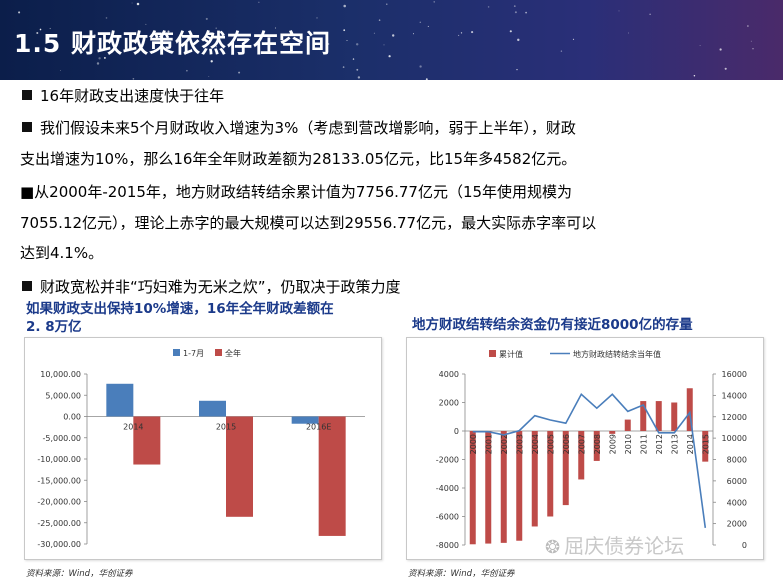 This screenshot has height=584, width=783. Describe the element at coordinates (658, 416) in the screenshot. I see `bar-2012` at that location.